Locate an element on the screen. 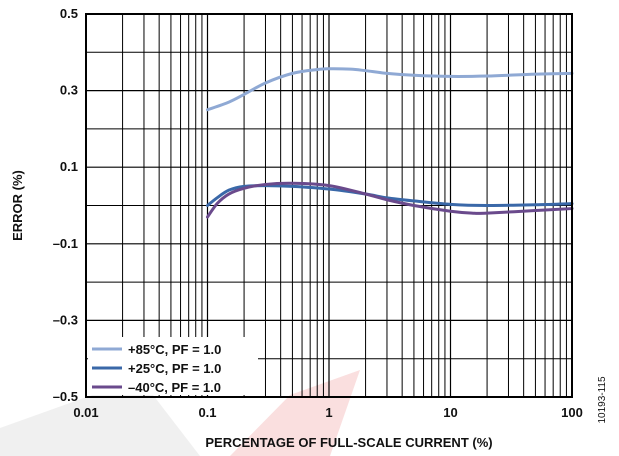 This screenshot has height=456, width=619. legend-label-1: +85°C, PF = 1.0 is located at coordinates (174, 349).